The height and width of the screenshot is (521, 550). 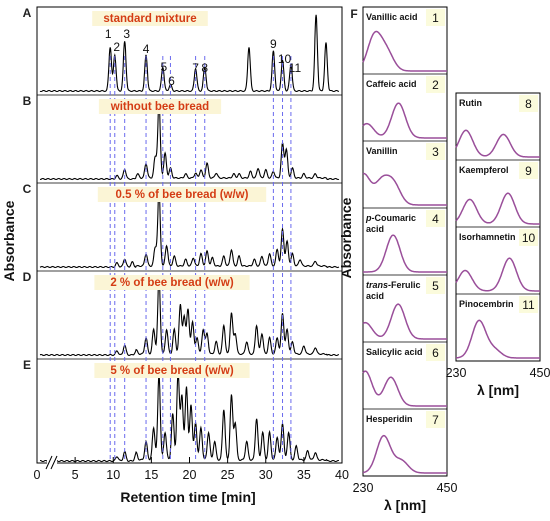 I want to click on axis-break-gap, so click(x=52, y=462).